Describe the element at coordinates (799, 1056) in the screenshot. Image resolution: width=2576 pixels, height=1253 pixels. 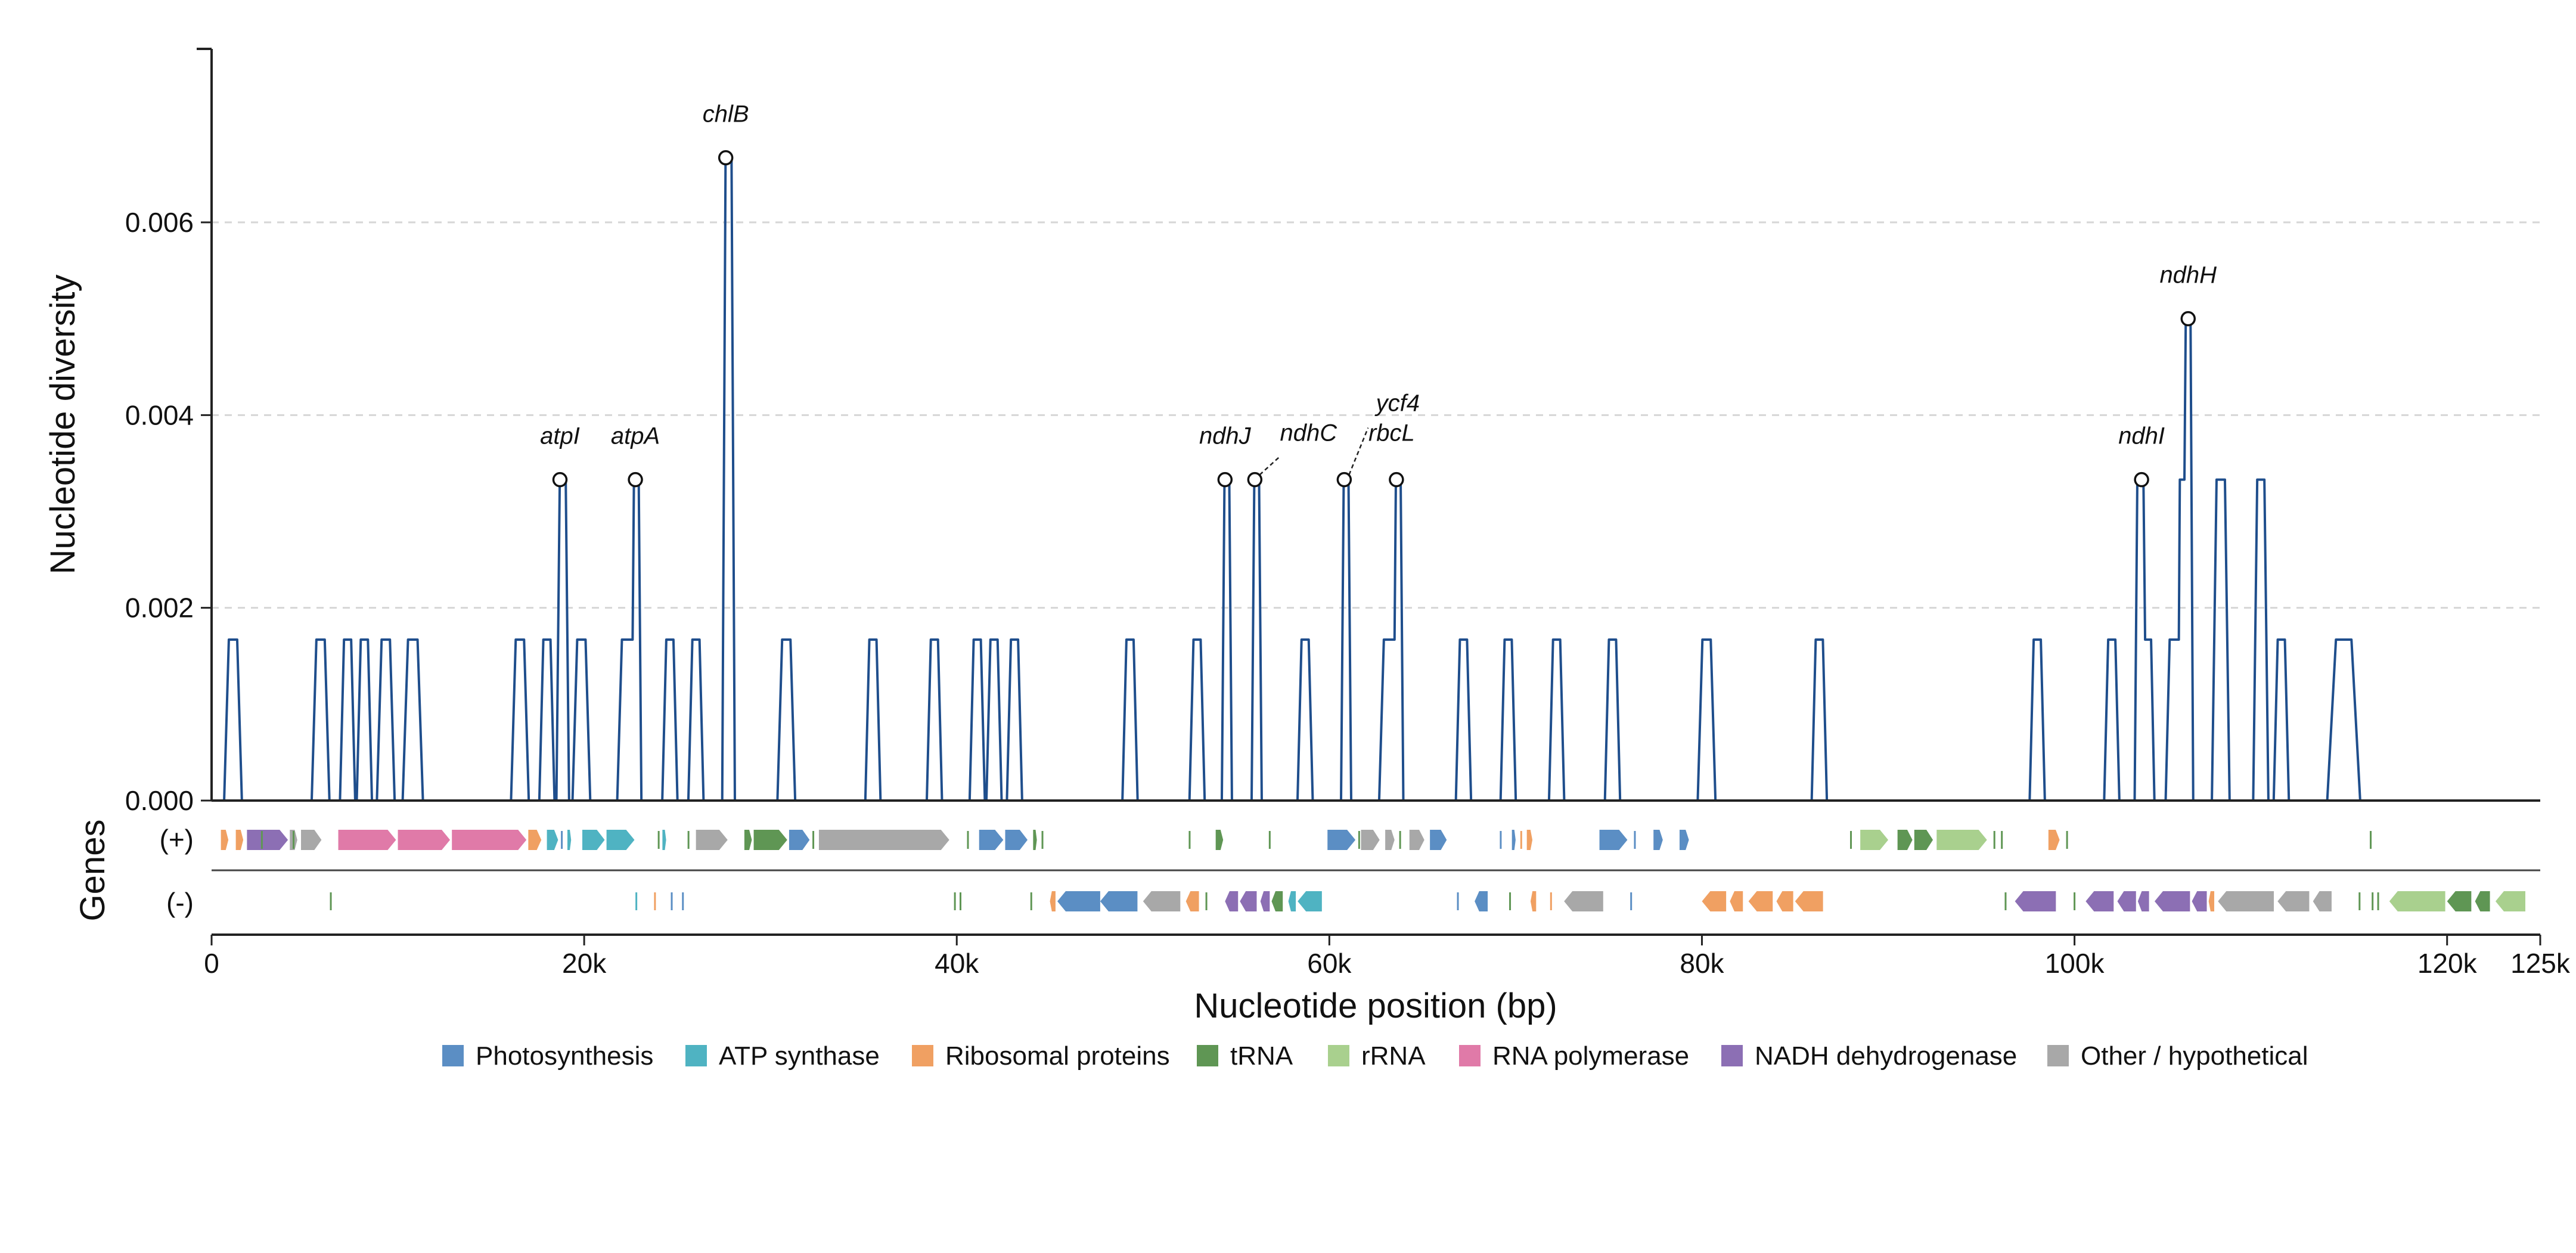
I see `legend-label: ATP synthase` at that location.